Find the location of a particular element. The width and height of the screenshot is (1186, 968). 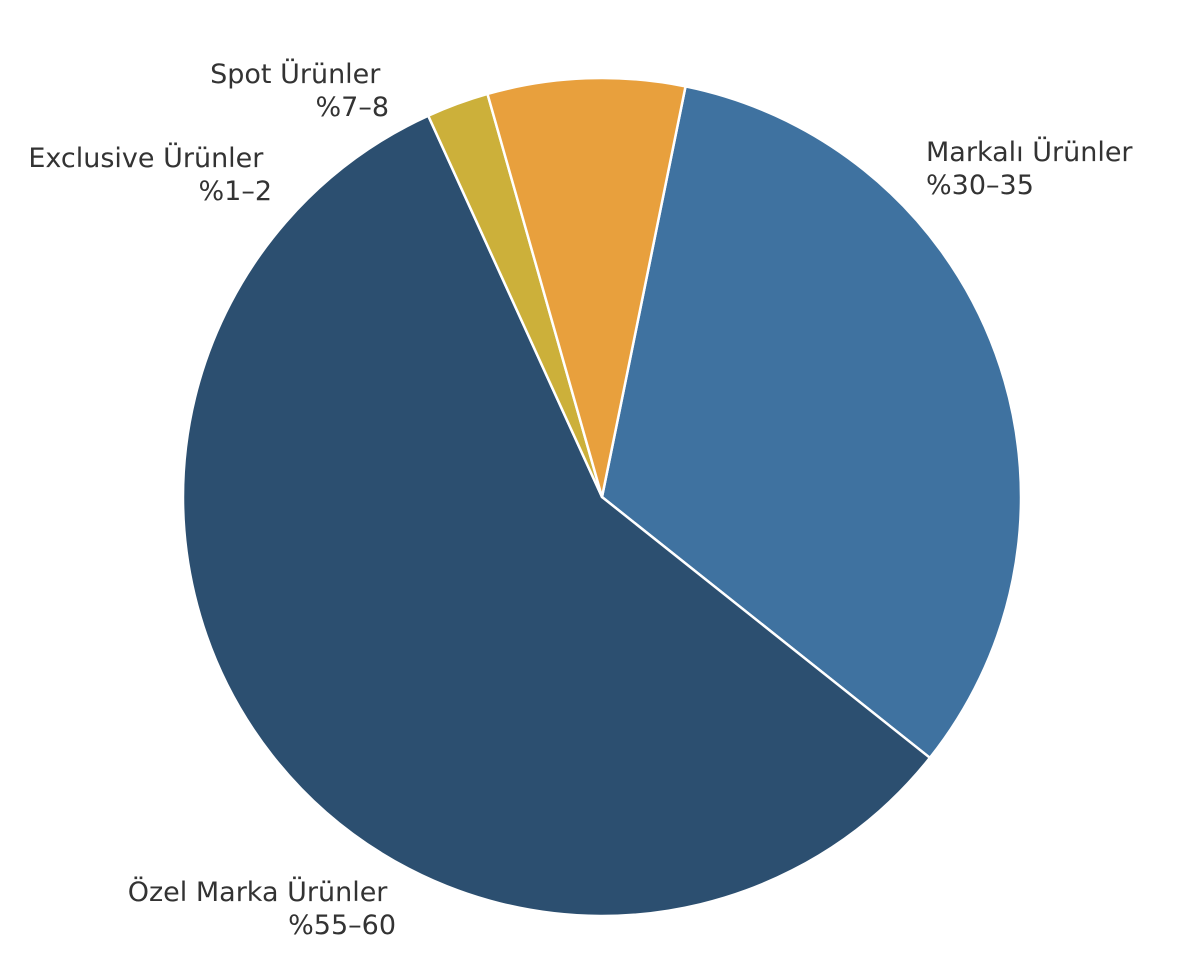

slice-label-name: Spot Ürünler is located at coordinates (295, 74).